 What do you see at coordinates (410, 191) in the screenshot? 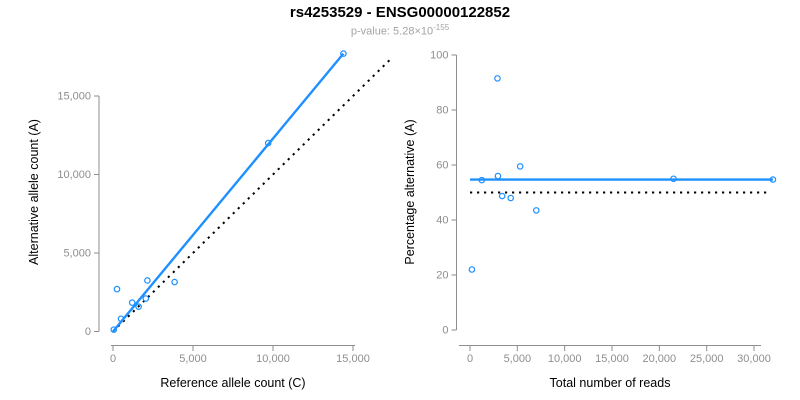
I see `percentage-y-axis-title: Percentage alternative (A)` at bounding box center [410, 191].